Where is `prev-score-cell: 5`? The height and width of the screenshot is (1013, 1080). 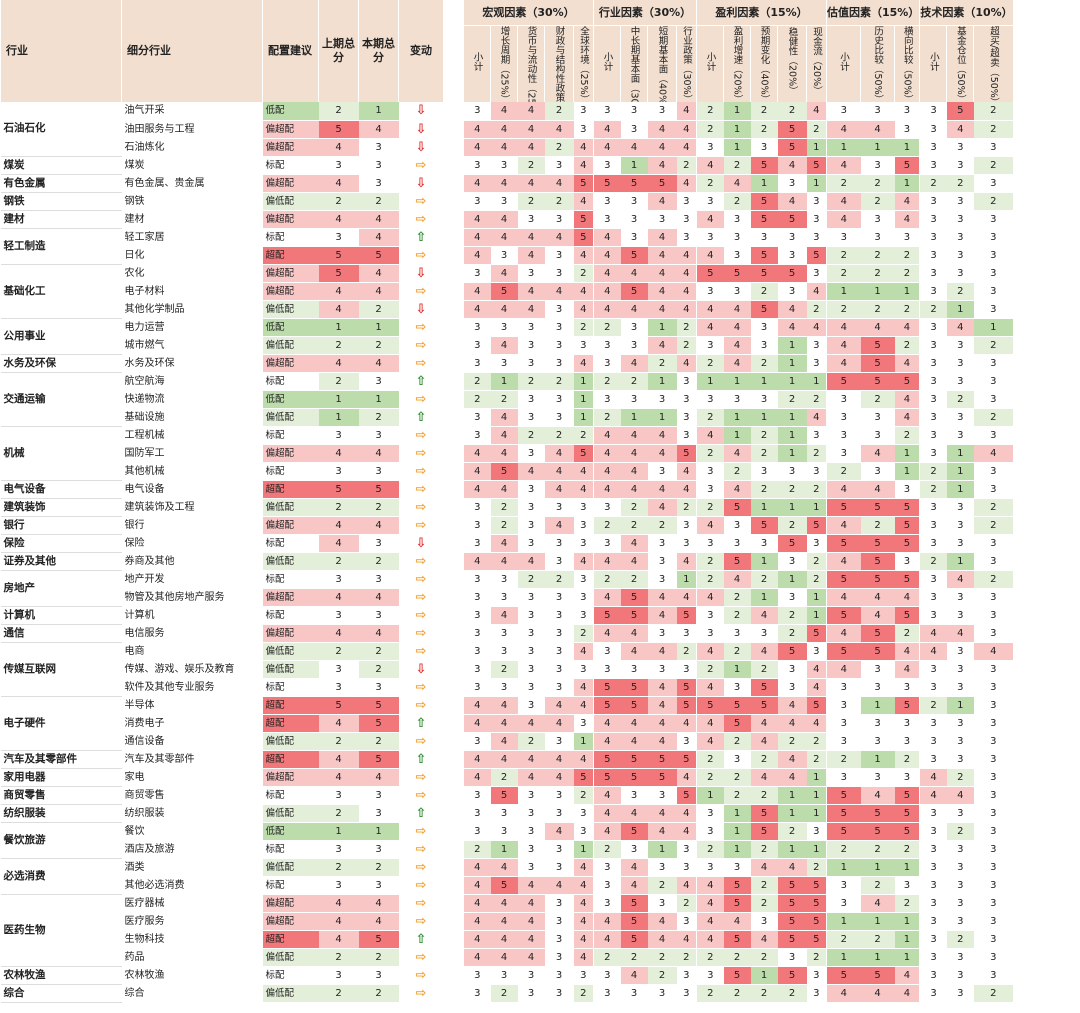 prev-score-cell: 5 is located at coordinates (338, 273).